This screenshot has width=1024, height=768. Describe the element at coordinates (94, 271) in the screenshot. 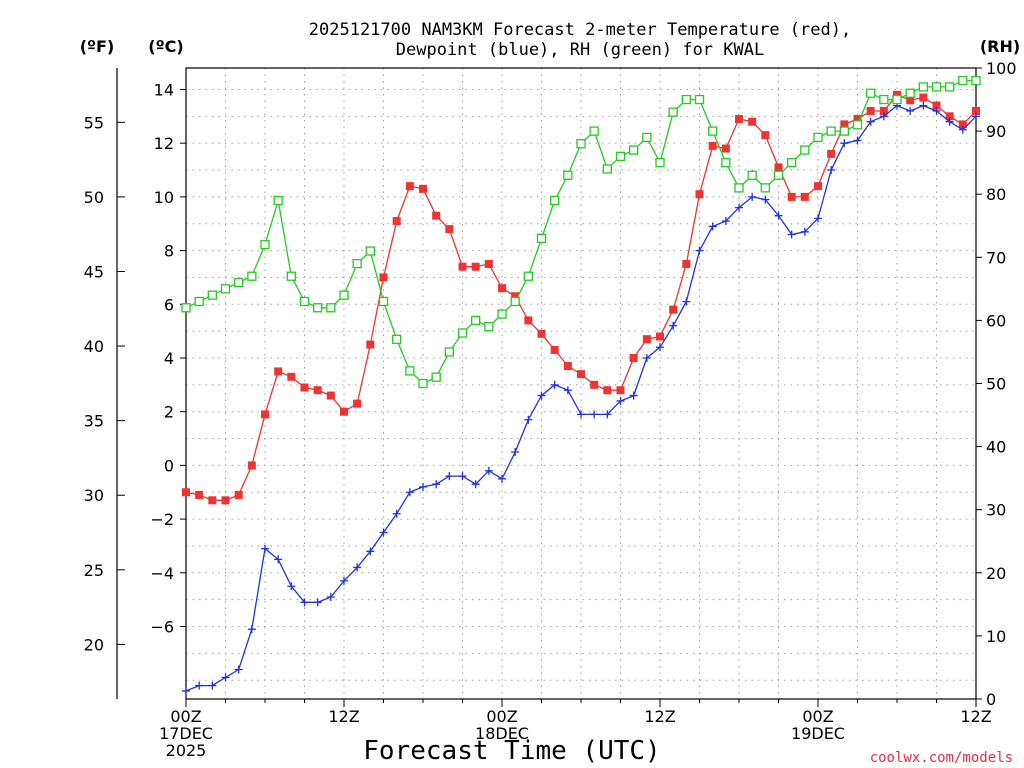

I see `fahrenheit-tick-label: 45` at that location.